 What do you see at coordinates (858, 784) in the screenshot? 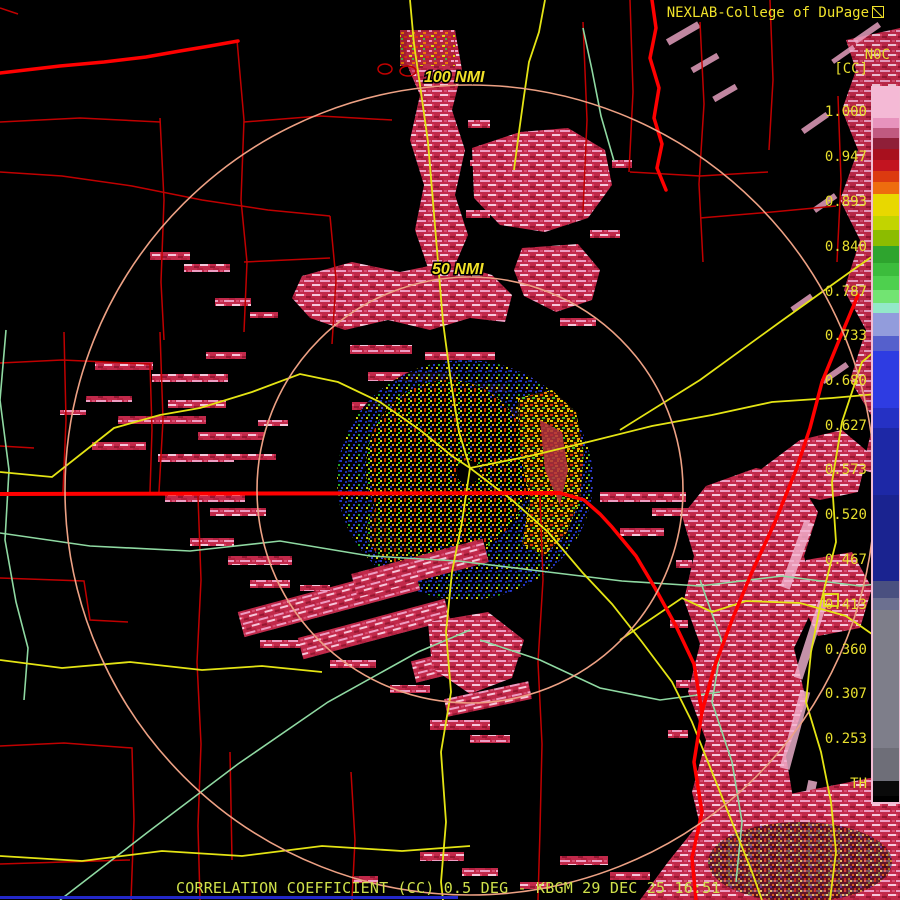
I see `colorbar-tick-label: TH` at bounding box center [858, 784].